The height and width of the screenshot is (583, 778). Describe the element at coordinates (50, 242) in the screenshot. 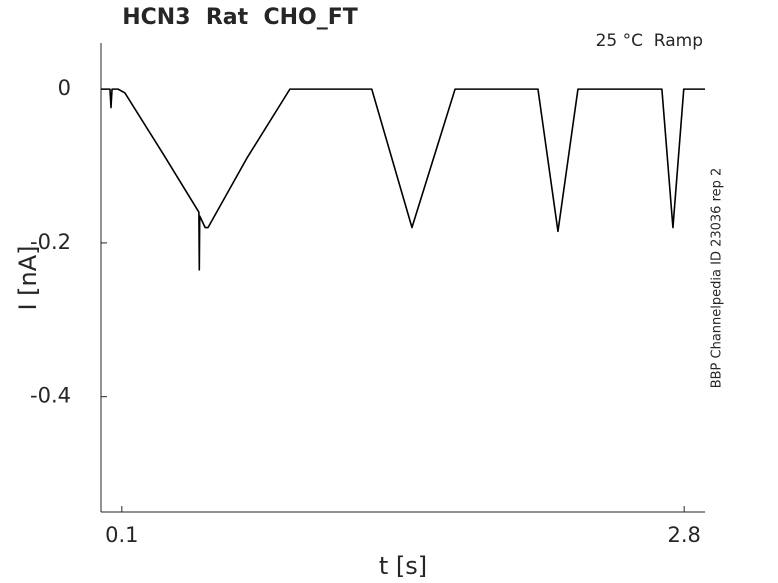

I see `y-tick-label: -0.2` at that location.